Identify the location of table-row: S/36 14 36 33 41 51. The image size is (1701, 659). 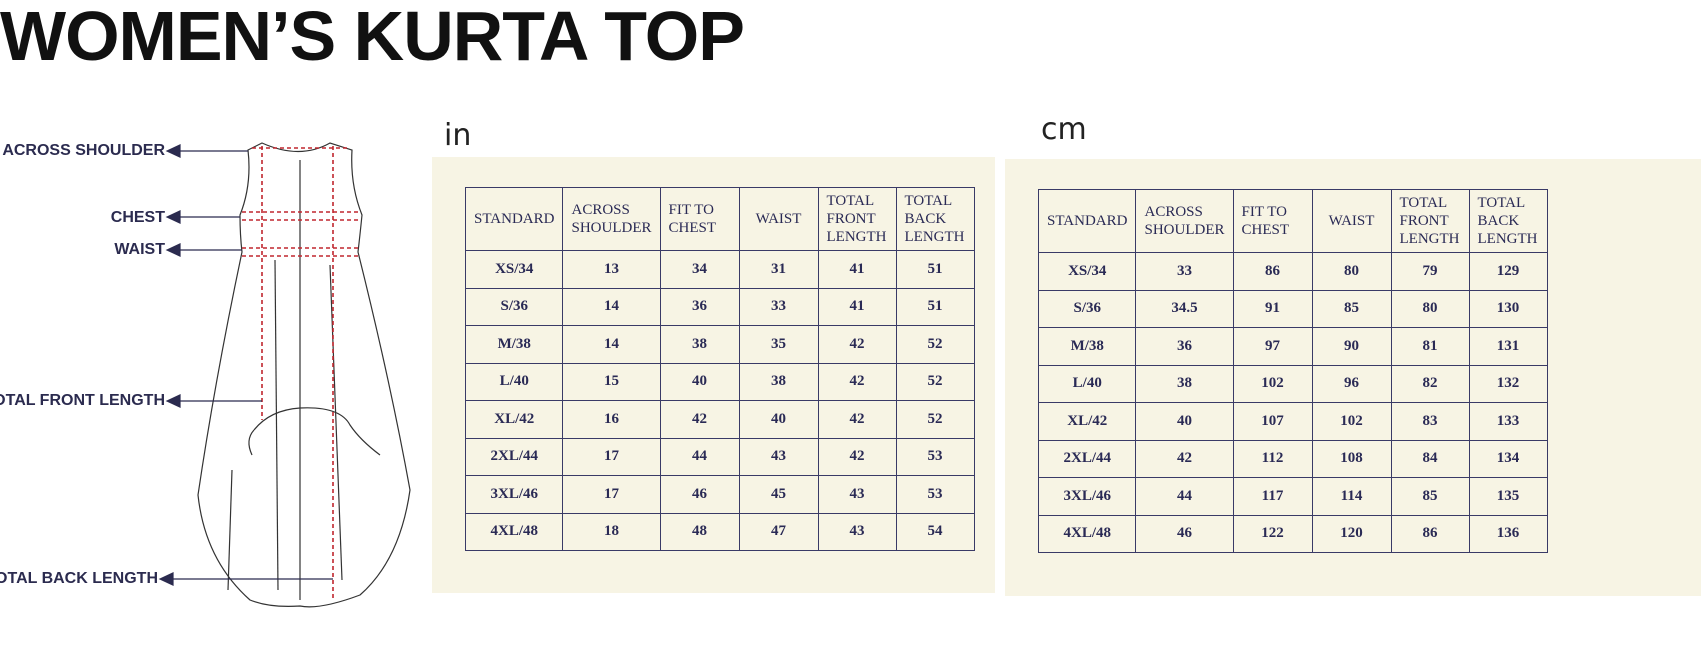
(719, 306).